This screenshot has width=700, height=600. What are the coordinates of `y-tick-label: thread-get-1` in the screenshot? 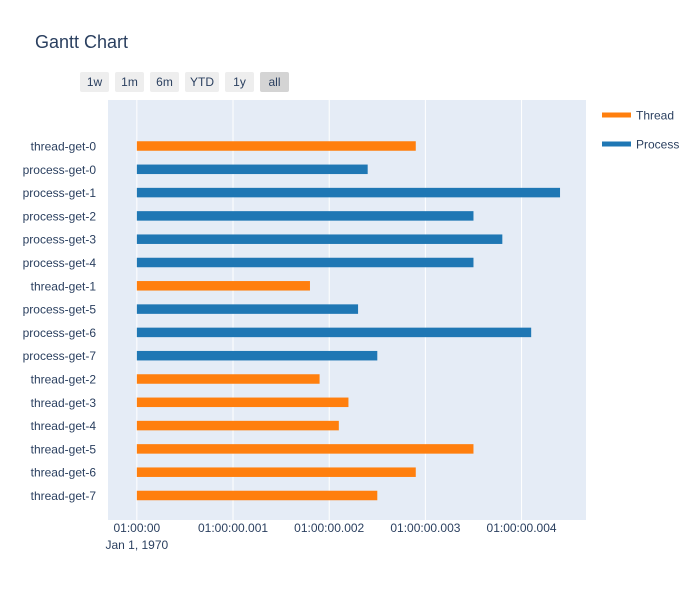 It's located at (64, 286).